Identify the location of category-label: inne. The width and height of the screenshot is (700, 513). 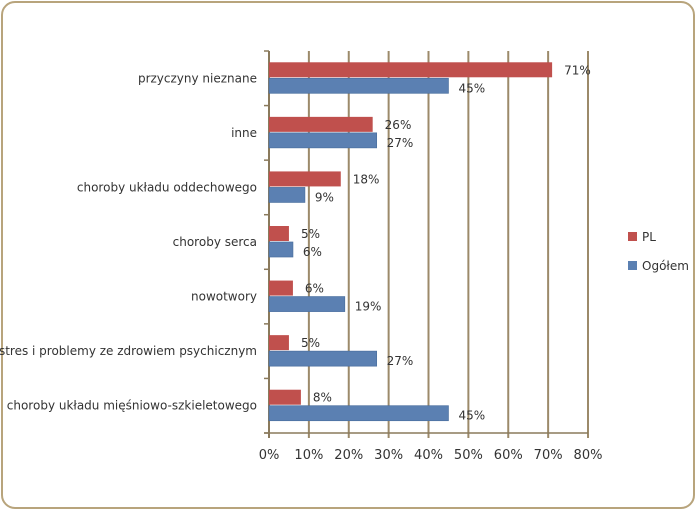
(244, 133).